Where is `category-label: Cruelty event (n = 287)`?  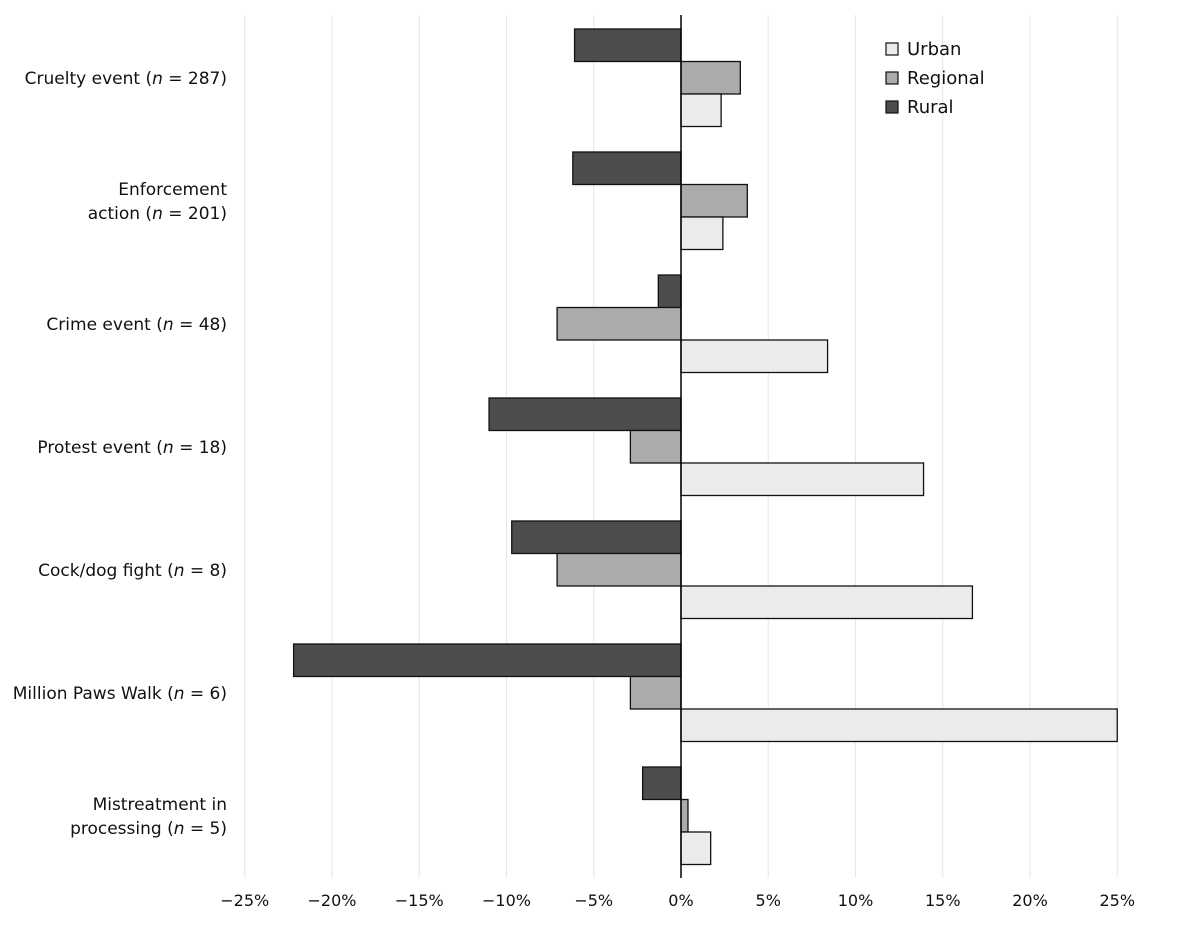 category-label: Cruelty event (n = 287) is located at coordinates (126, 79).